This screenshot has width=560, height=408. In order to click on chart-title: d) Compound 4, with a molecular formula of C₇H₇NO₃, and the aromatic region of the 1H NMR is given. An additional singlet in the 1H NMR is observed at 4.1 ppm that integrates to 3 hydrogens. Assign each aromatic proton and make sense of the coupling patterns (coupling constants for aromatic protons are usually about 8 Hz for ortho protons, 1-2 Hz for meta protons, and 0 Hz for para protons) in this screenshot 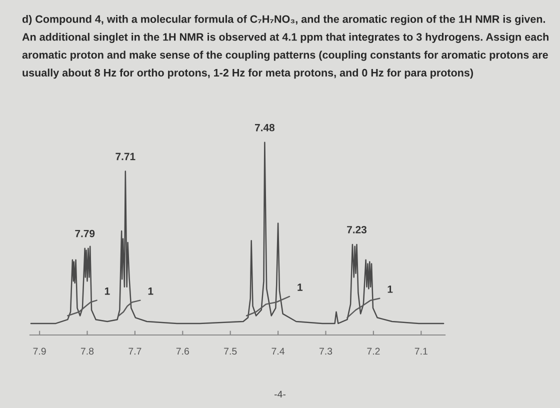, I will do `click(285, 47)`.